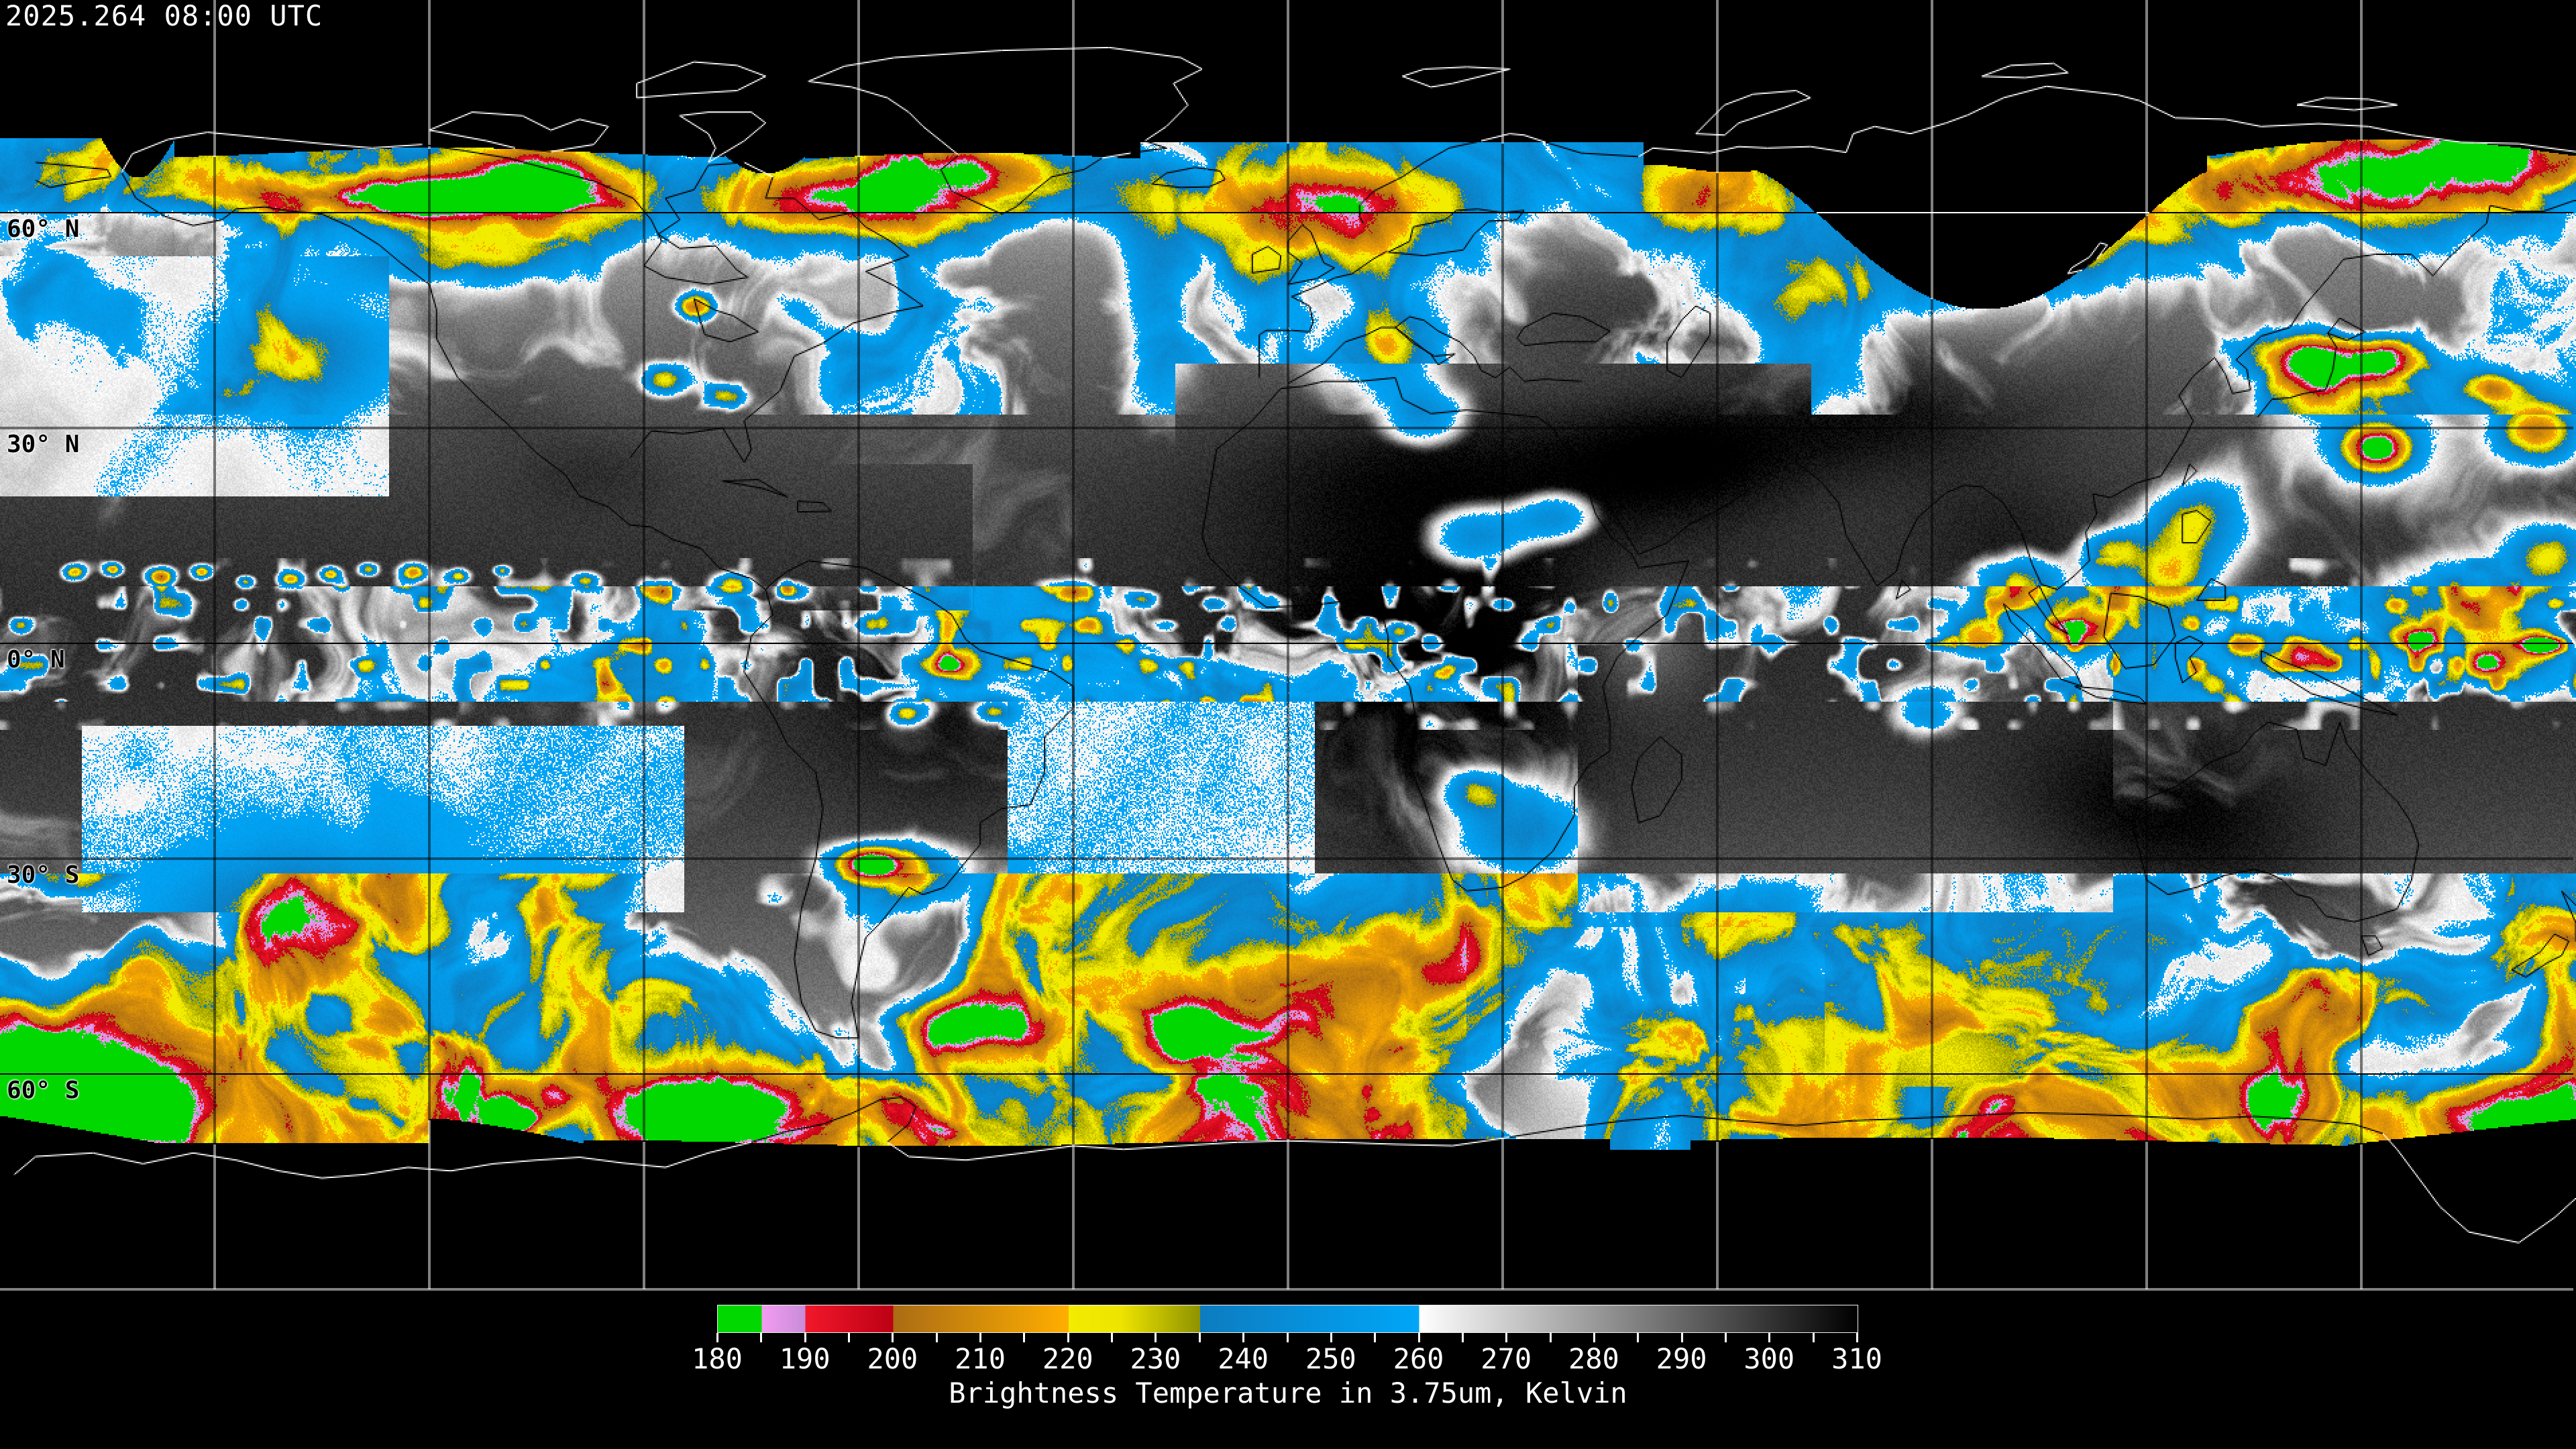  Describe the element at coordinates (804, 1358) in the screenshot. I see `colorbar-tick-label: 190` at that location.